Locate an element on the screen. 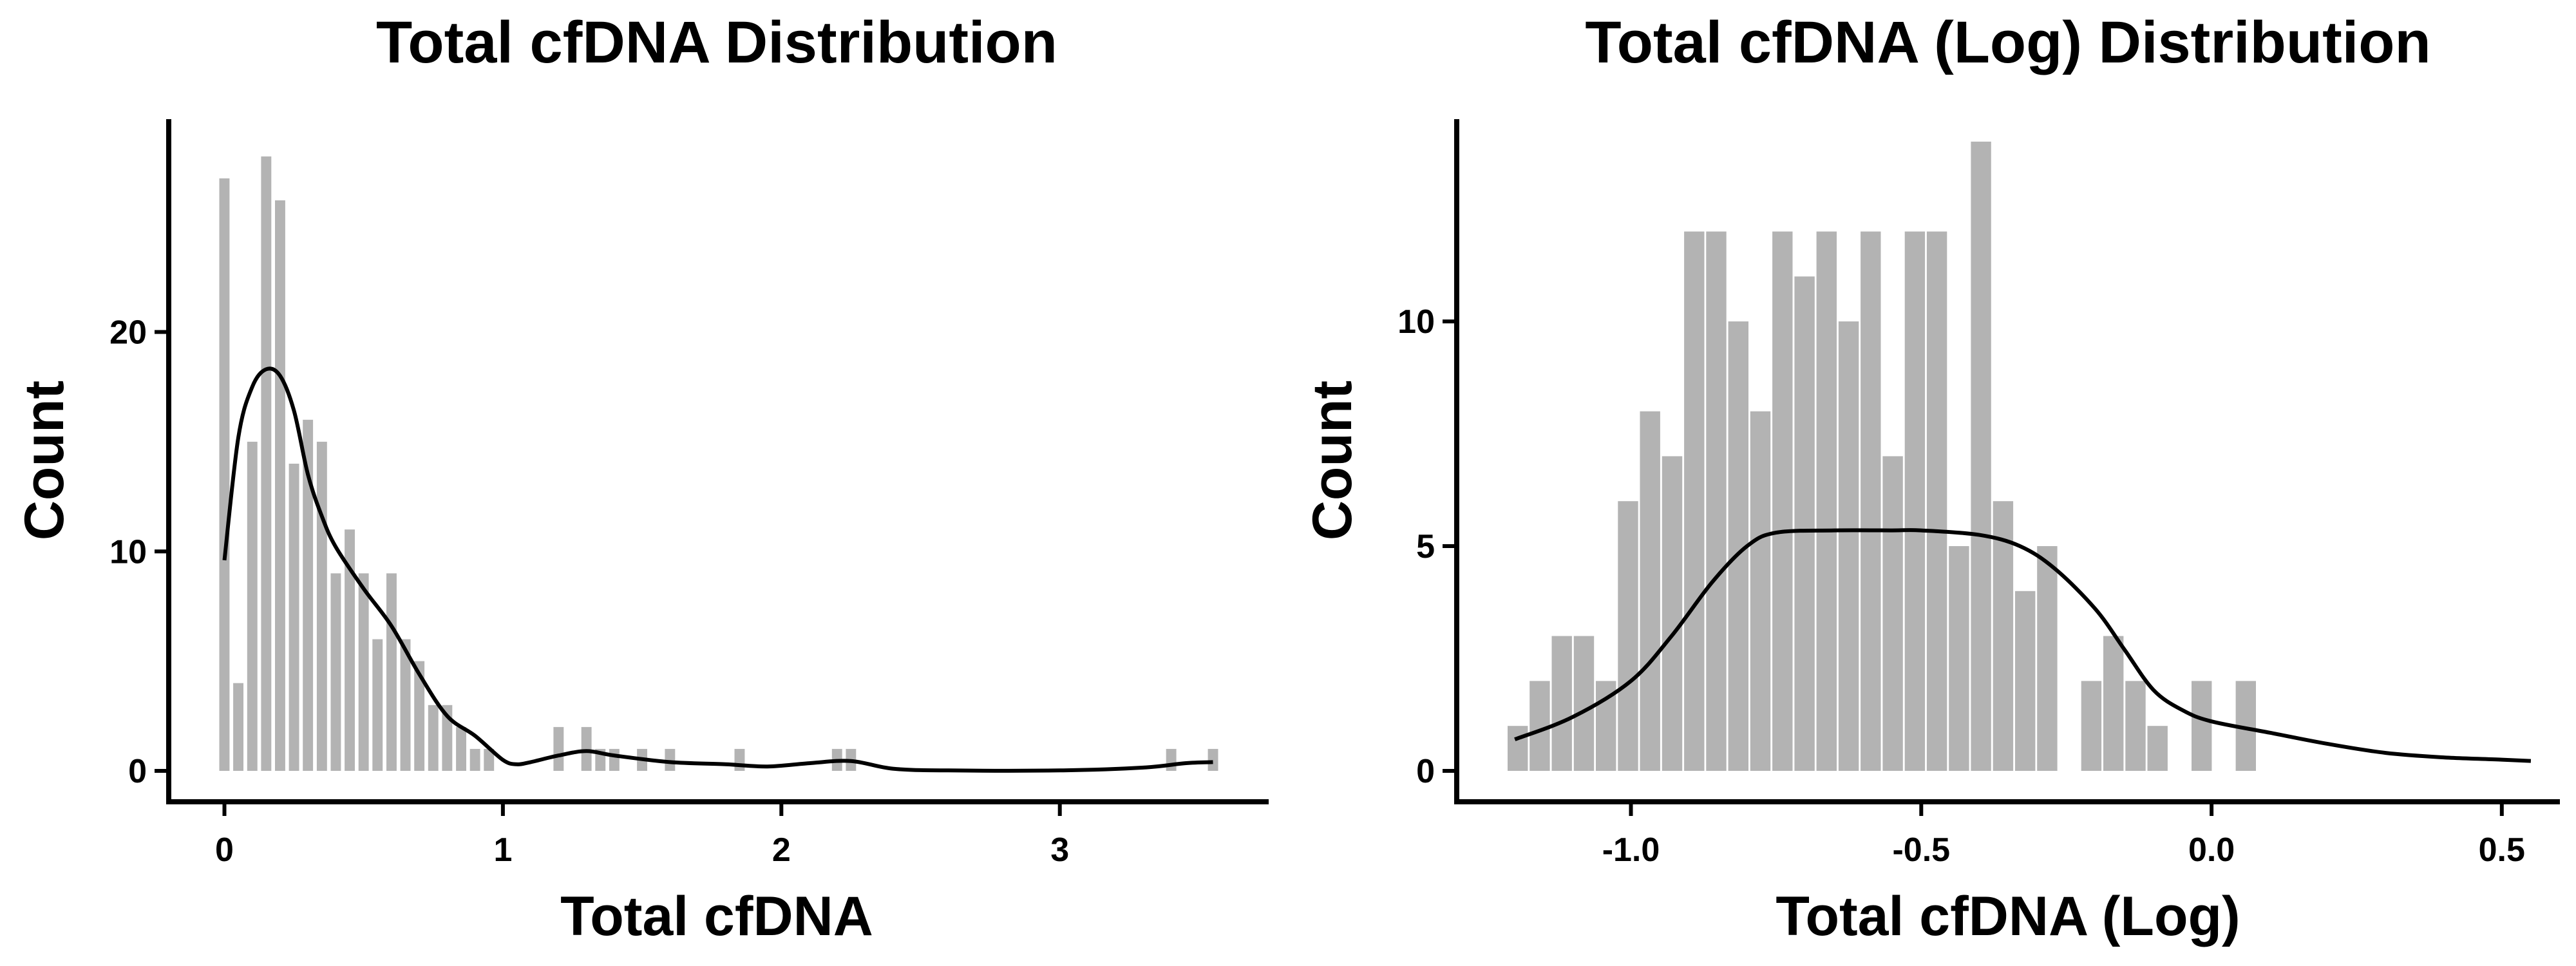  left-y-ticks: 0 10 20 is located at coordinates (139, 552).